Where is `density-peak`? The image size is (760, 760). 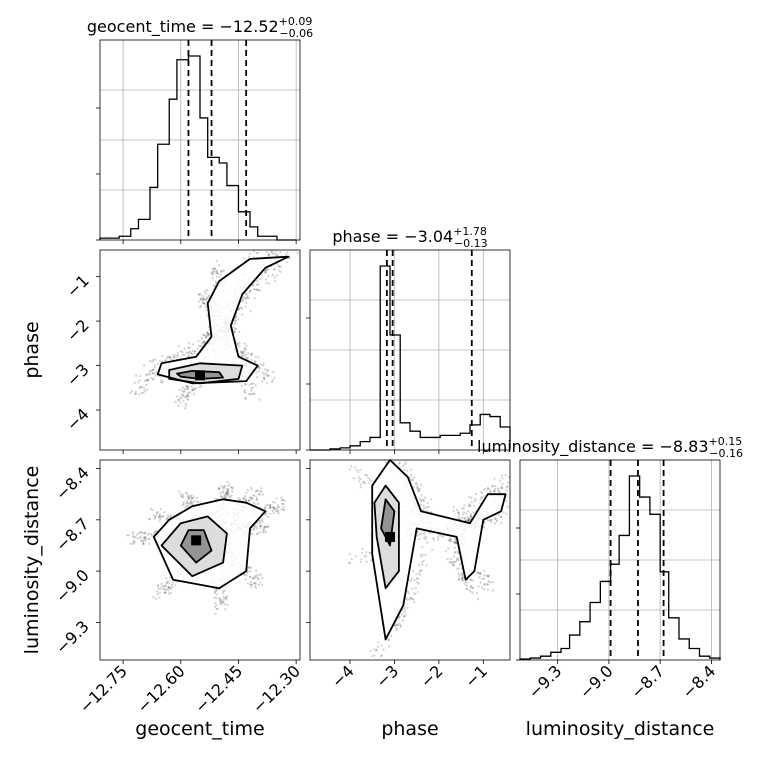
density-peak is located at coordinates (200, 375).